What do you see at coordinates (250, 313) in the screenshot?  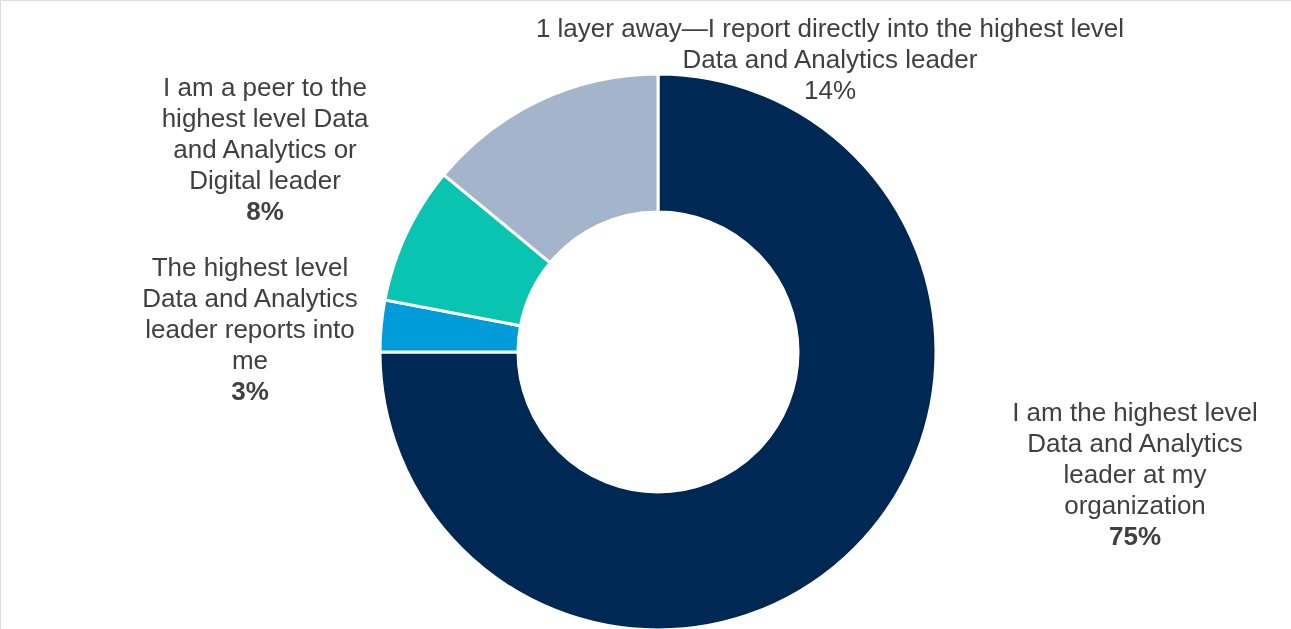 I see `slice-label: The highest level Data and Analytics leader reports into me` at bounding box center [250, 313].